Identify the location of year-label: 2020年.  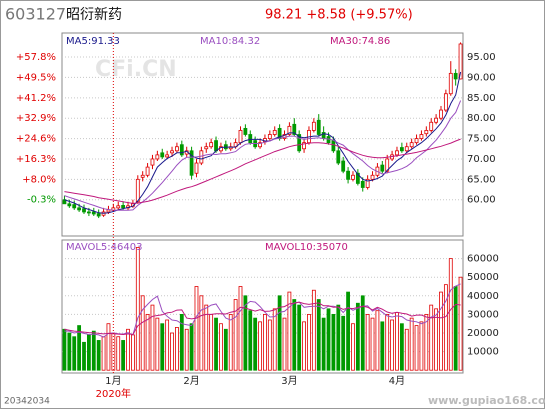
(113, 393).